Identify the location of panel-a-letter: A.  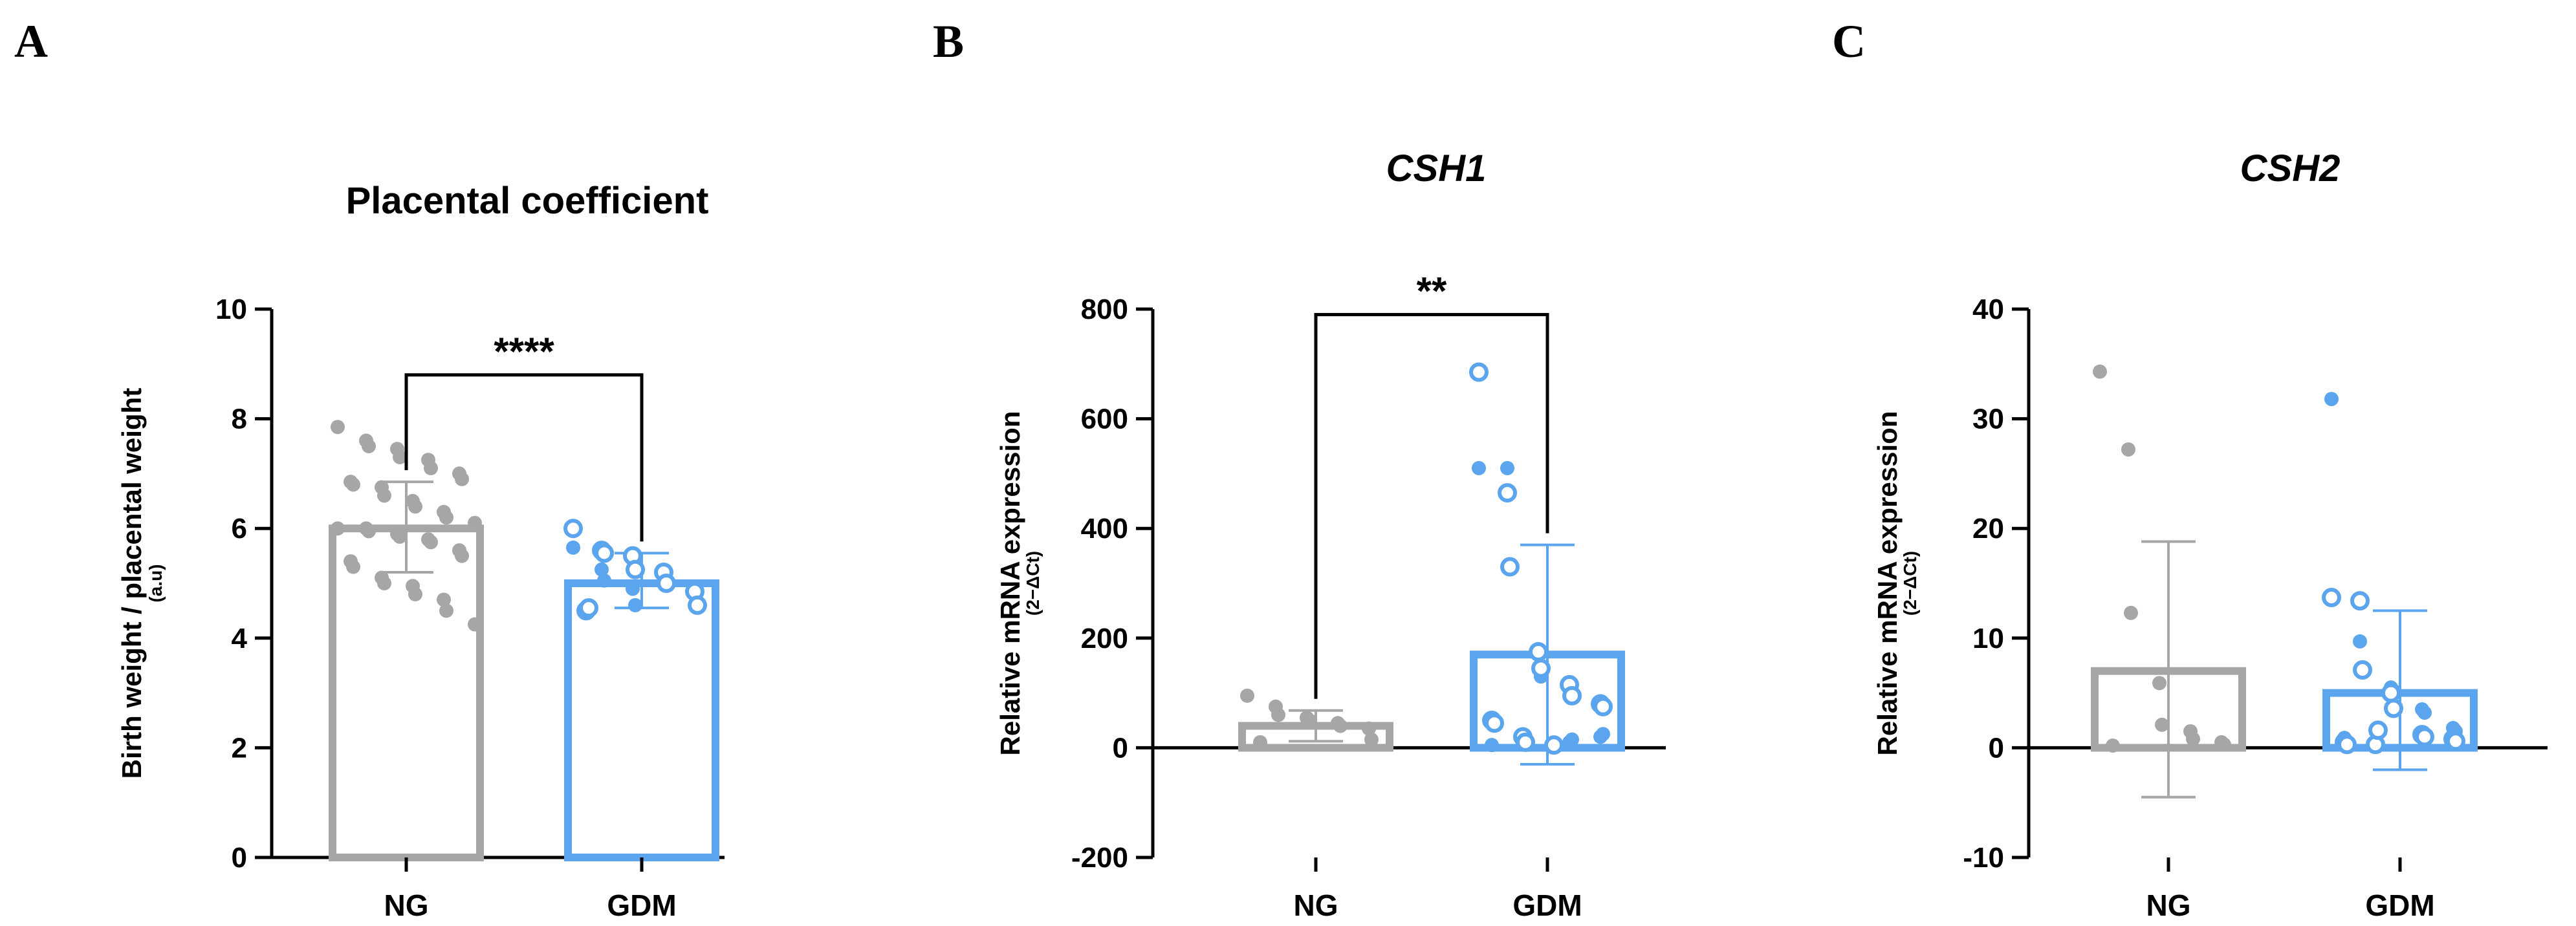
(31, 41).